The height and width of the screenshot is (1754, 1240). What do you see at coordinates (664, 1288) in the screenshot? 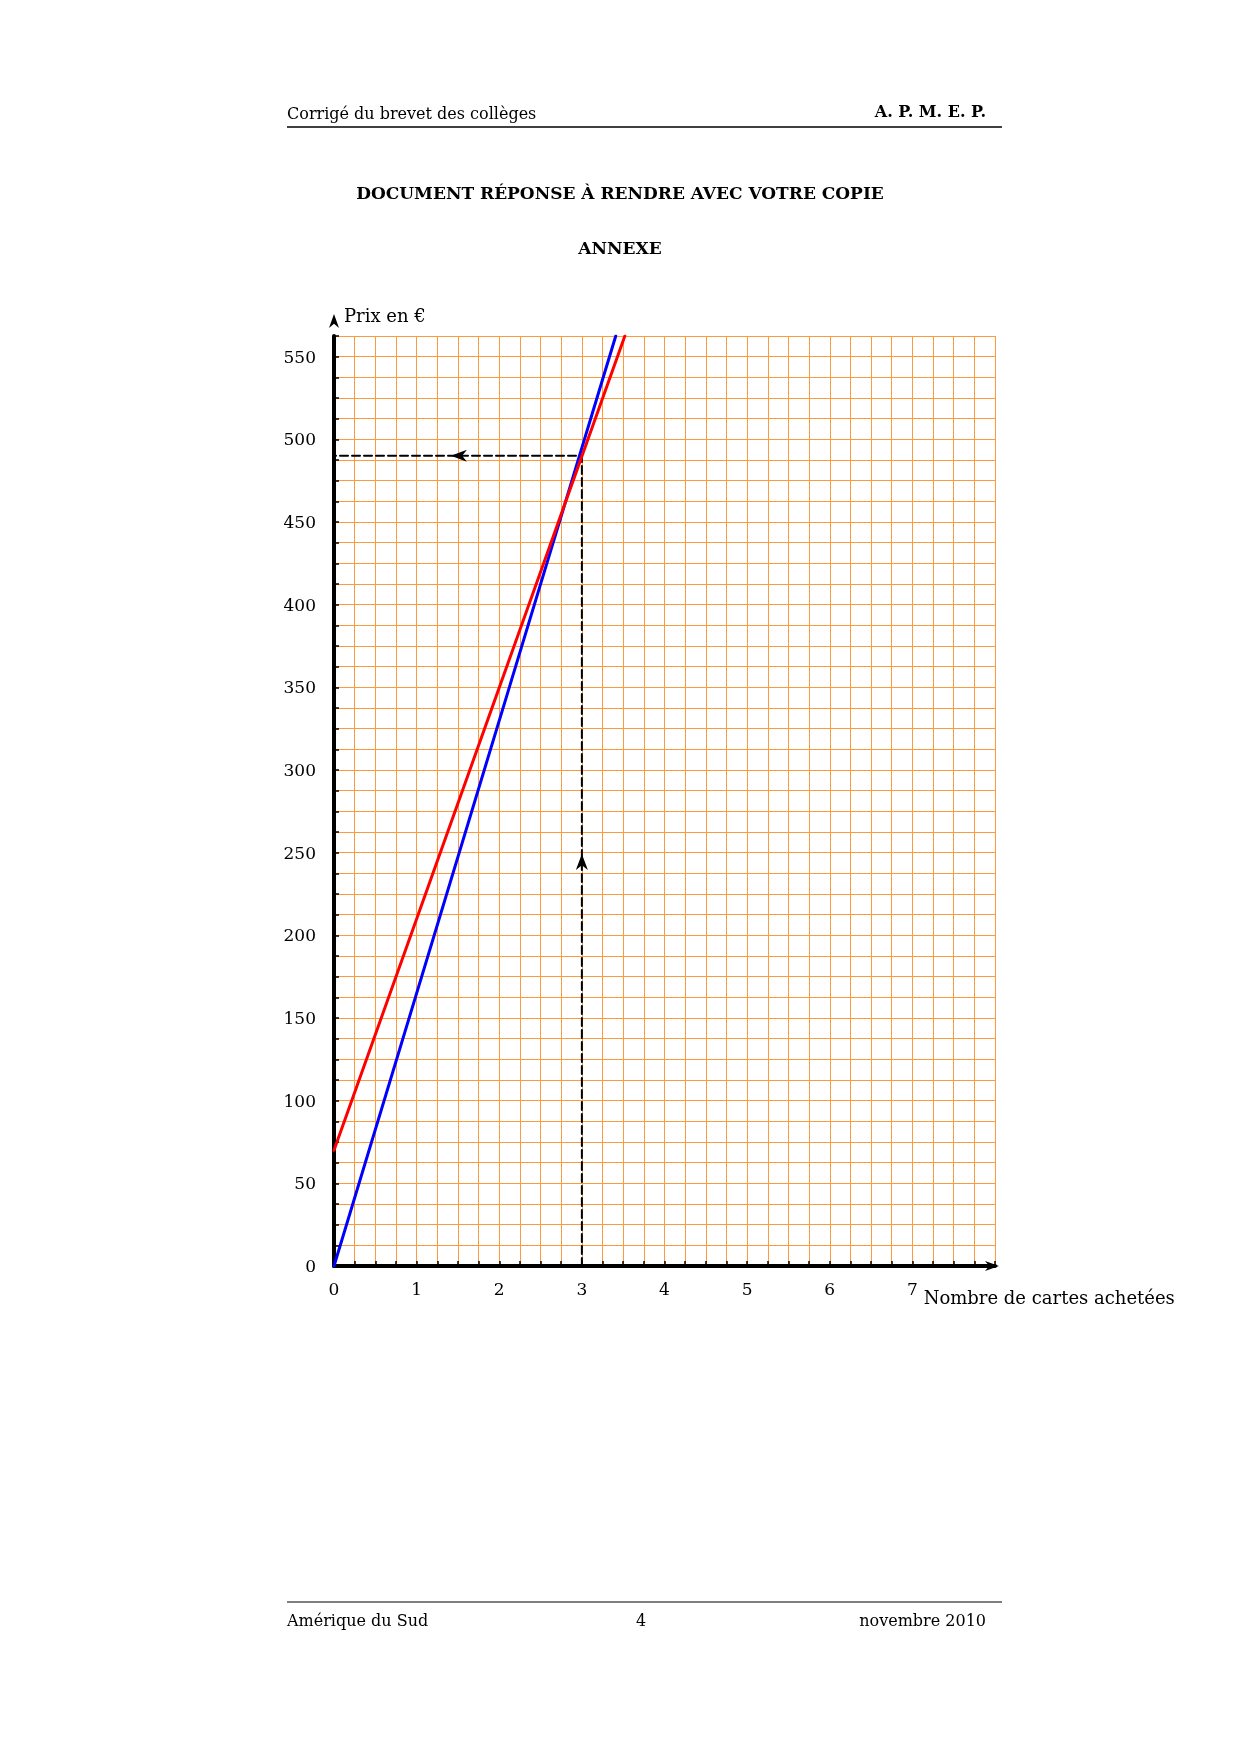
I see `x-tick-label: 4` at bounding box center [664, 1288].